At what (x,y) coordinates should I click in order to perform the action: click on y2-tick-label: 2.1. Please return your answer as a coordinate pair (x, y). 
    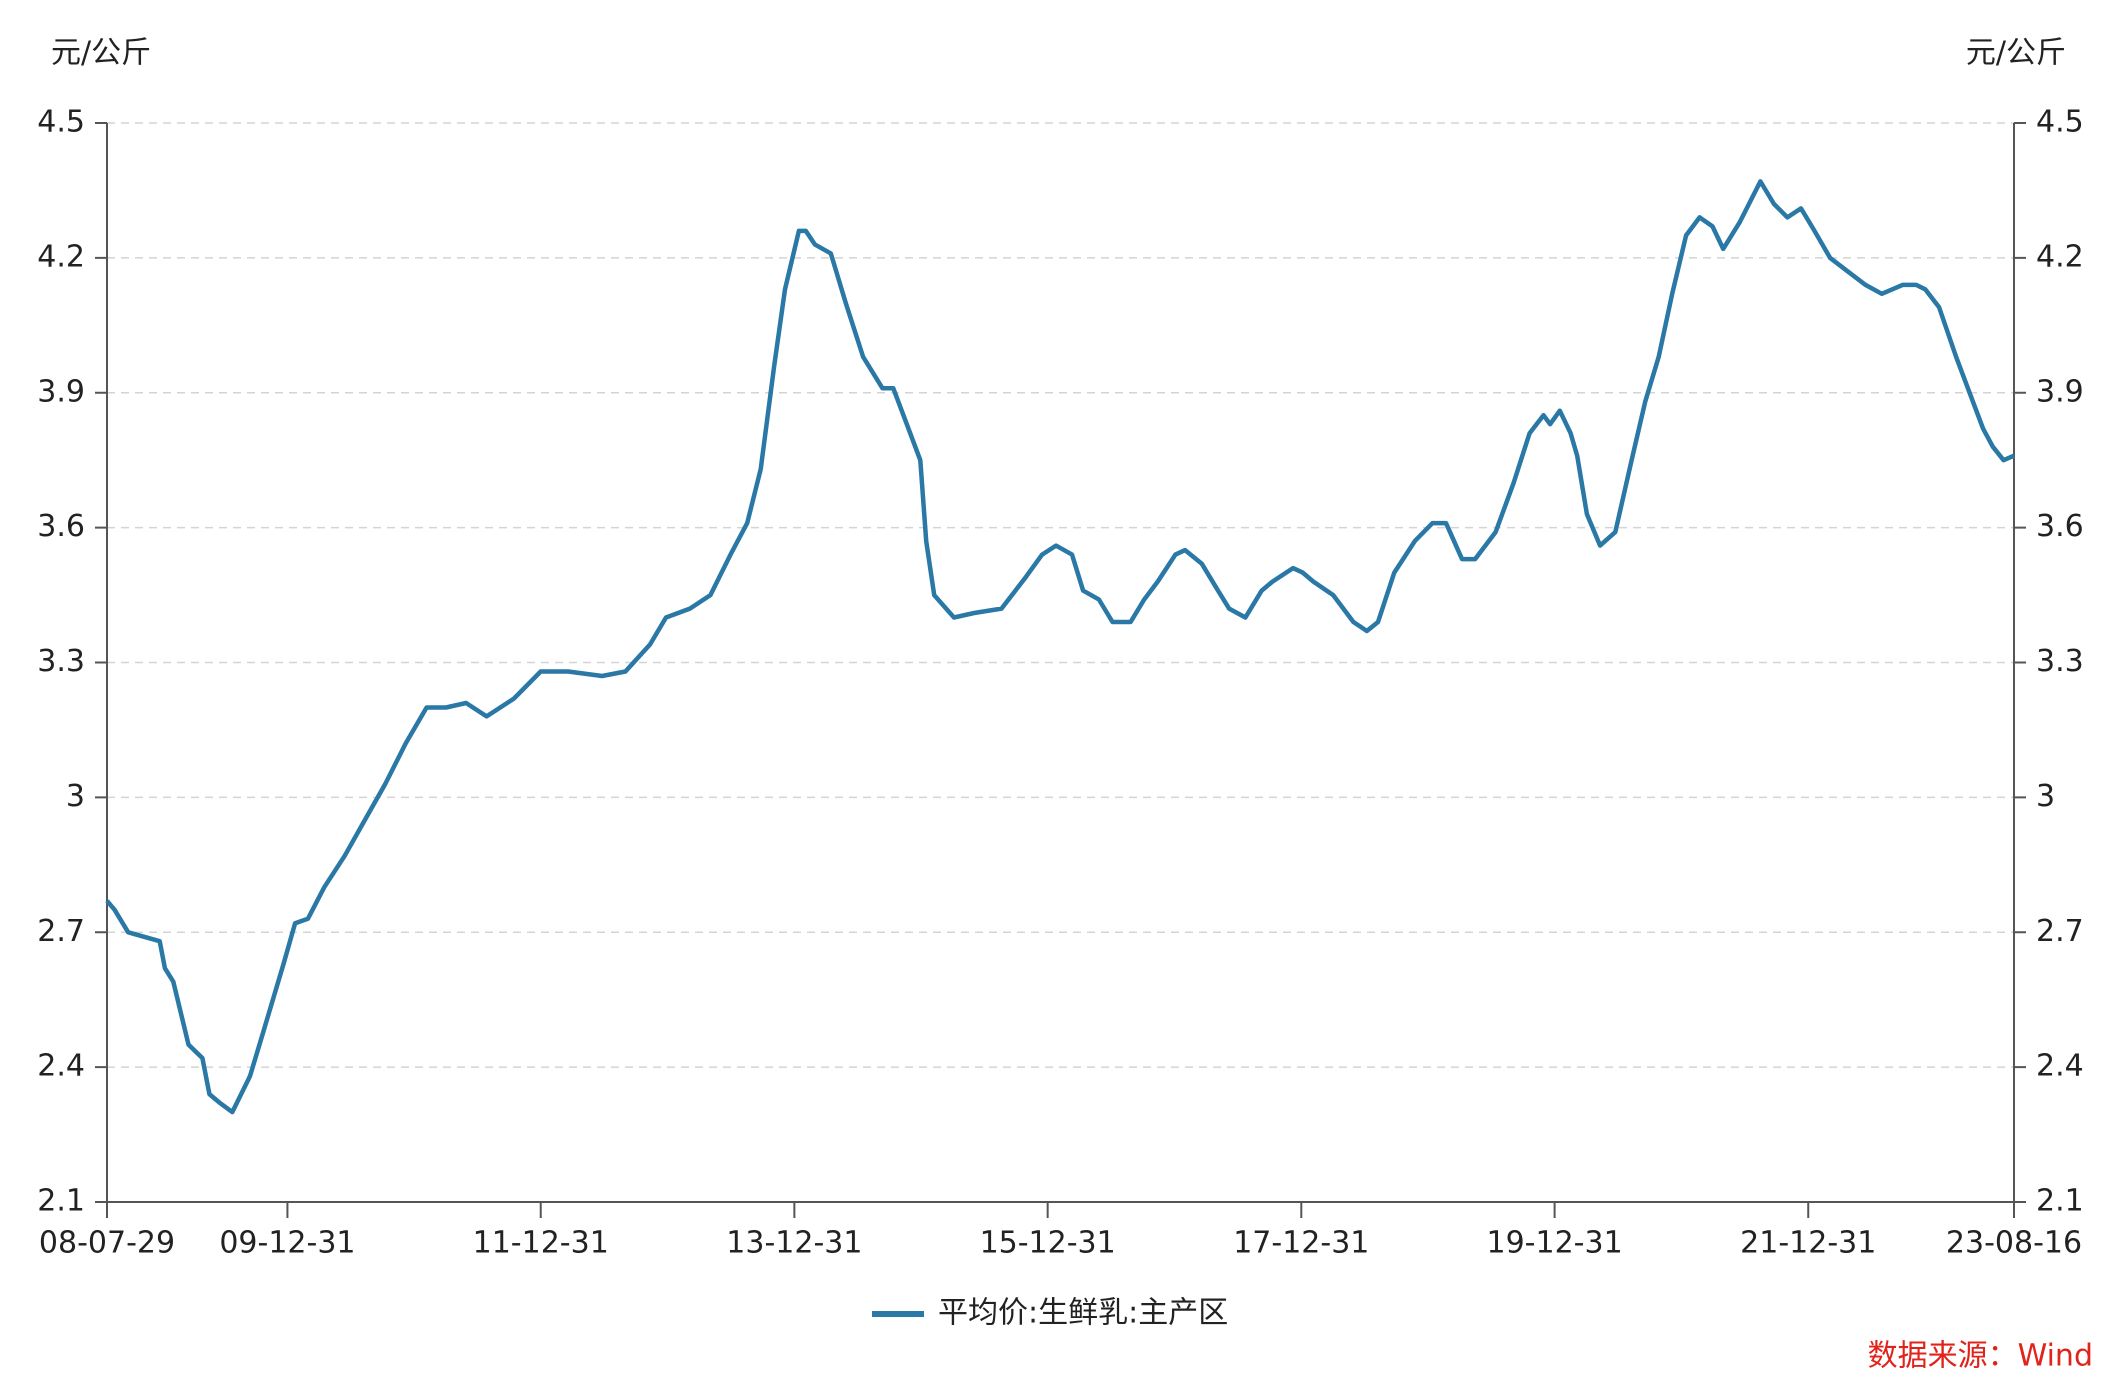
    Looking at the image, I should click on (2060, 1201).